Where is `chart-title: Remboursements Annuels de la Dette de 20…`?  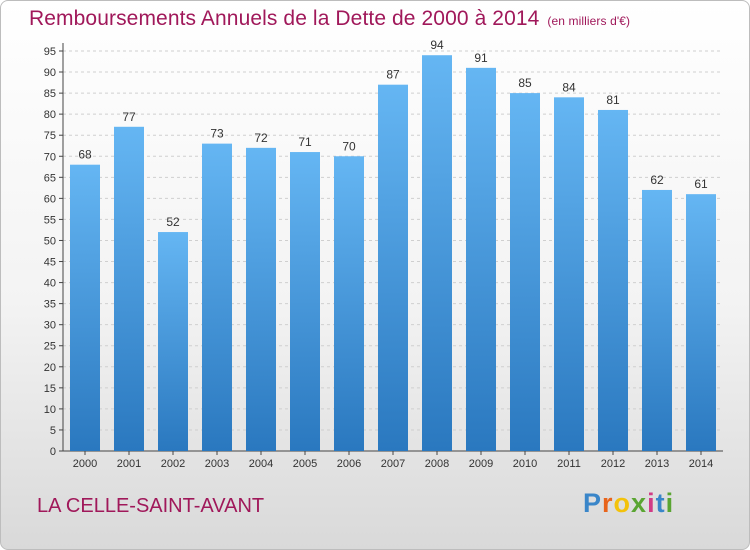 chart-title: Remboursements Annuels de la Dette de 20… is located at coordinates (329, 19).